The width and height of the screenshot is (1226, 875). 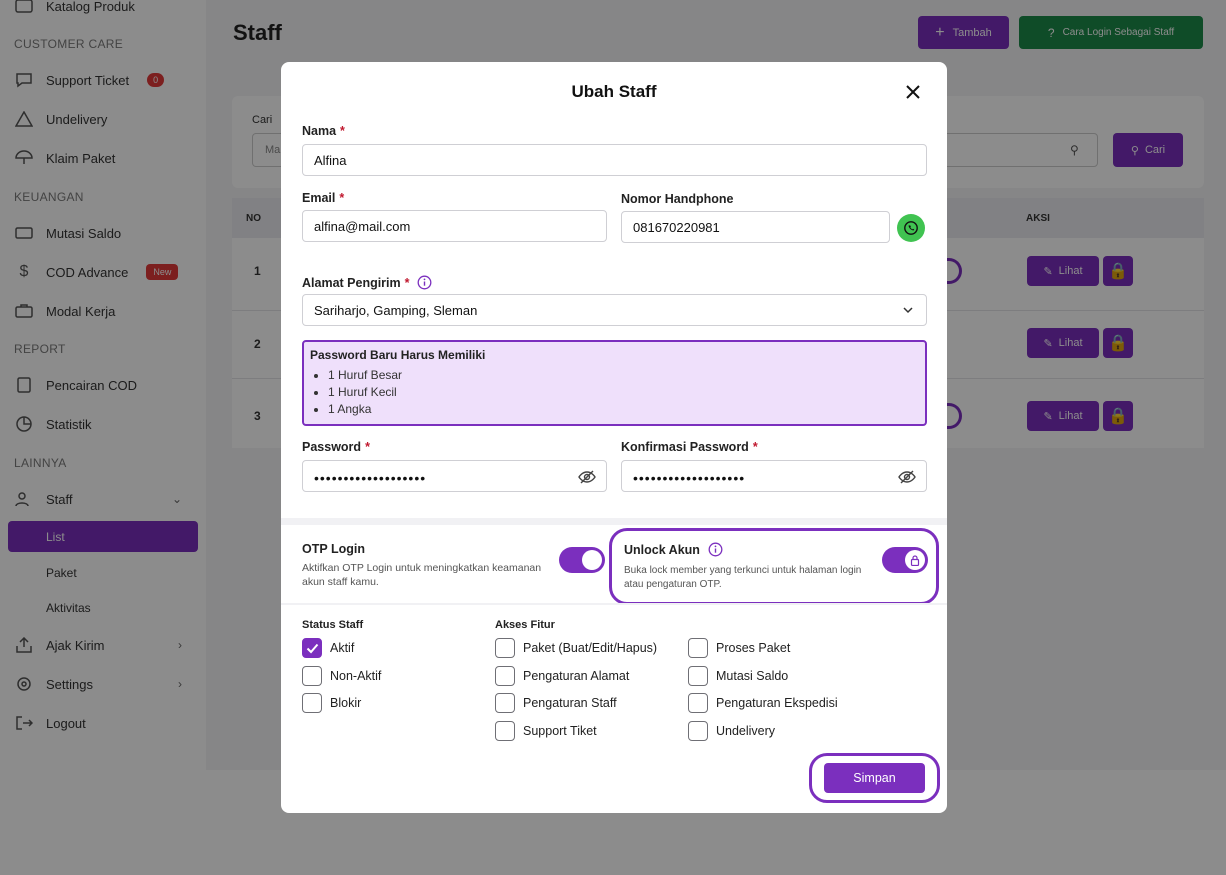 I want to click on confirm-password-input: •••••••••••••••••••, so click(x=774, y=476).